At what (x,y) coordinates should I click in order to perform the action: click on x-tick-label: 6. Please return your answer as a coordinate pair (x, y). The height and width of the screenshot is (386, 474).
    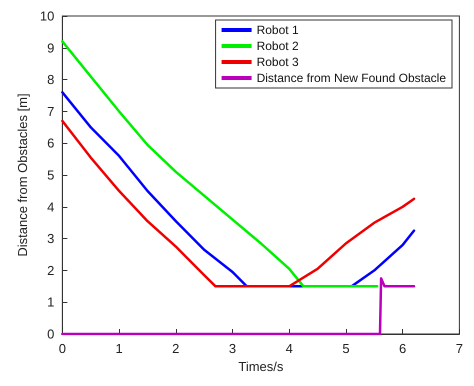
    Looking at the image, I should click on (402, 348).